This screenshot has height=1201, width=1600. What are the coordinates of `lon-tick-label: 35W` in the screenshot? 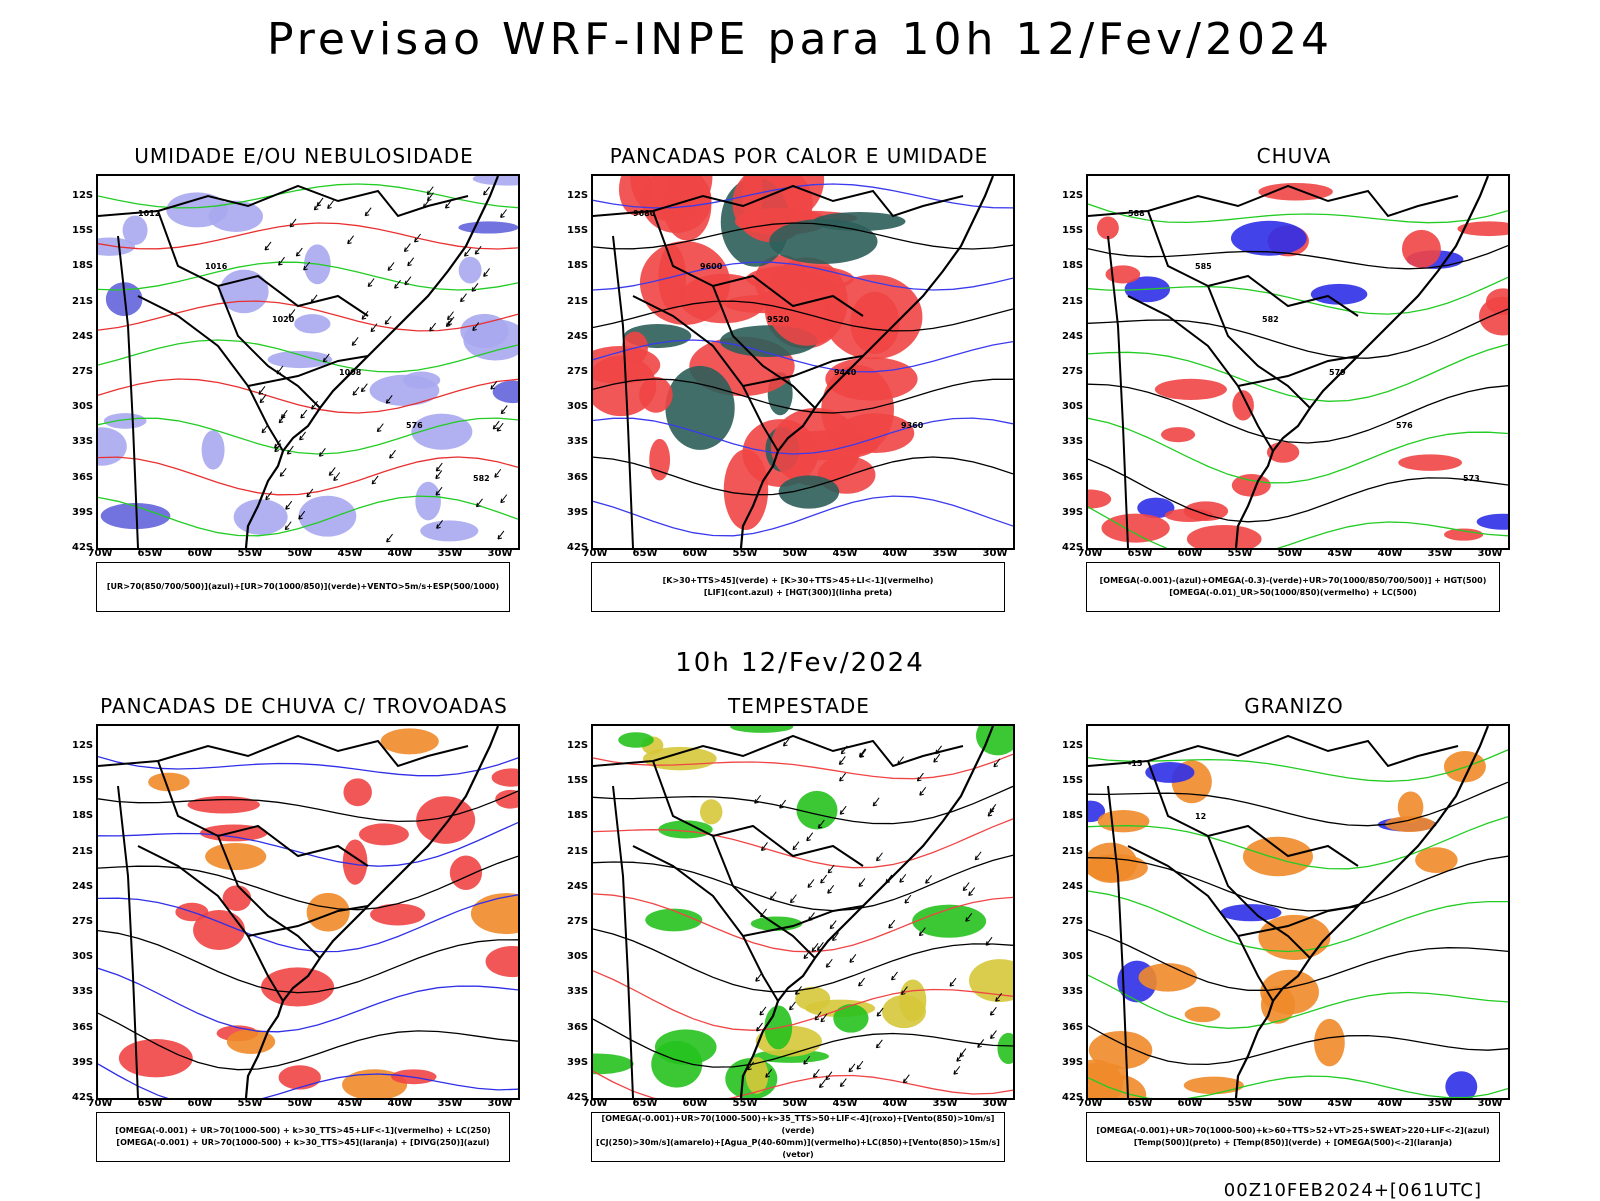 It's located at (450, 1103).